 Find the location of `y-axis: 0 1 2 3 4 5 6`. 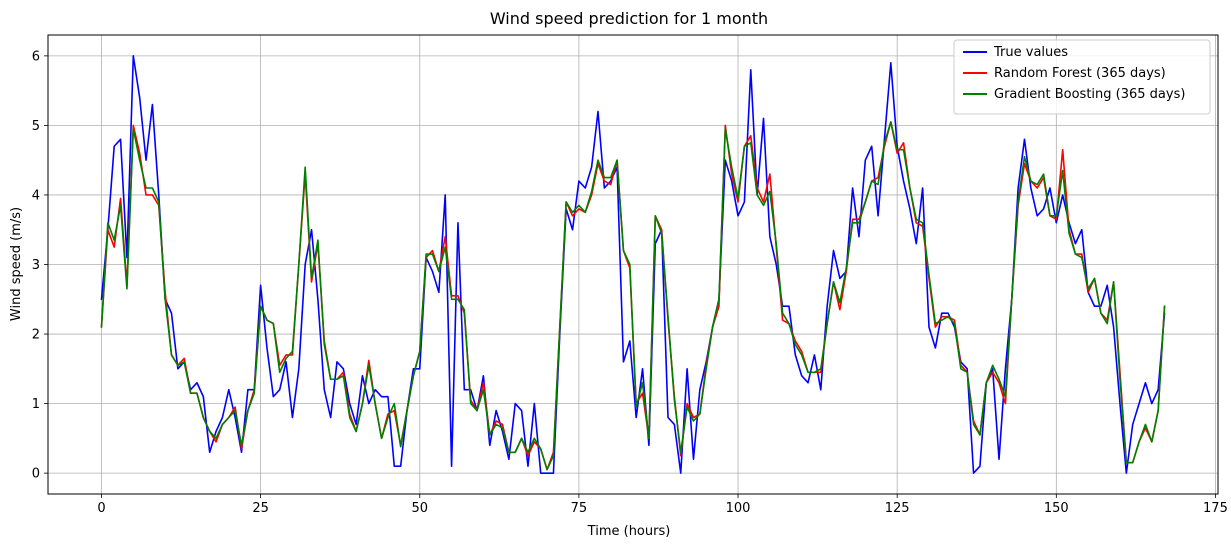

y-axis: 0 1 2 3 4 5 6 is located at coordinates (40, 265).